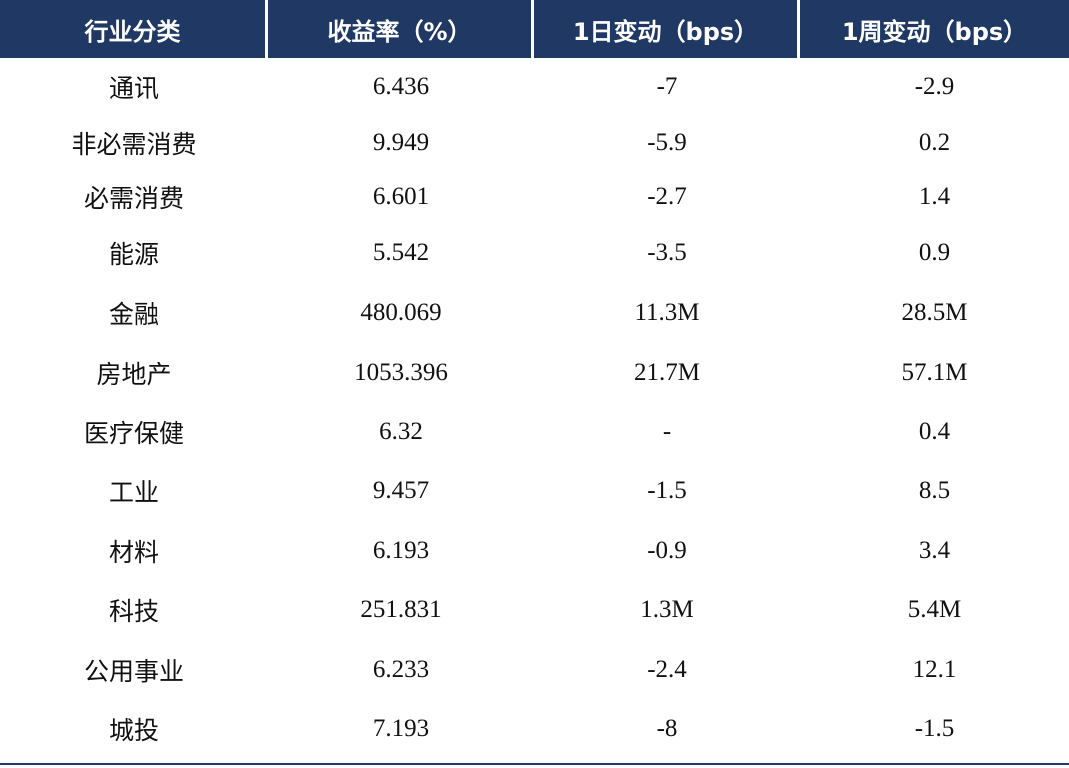  What do you see at coordinates (934, 142) in the screenshot?
I see `change-1w-cell: 0.2` at bounding box center [934, 142].